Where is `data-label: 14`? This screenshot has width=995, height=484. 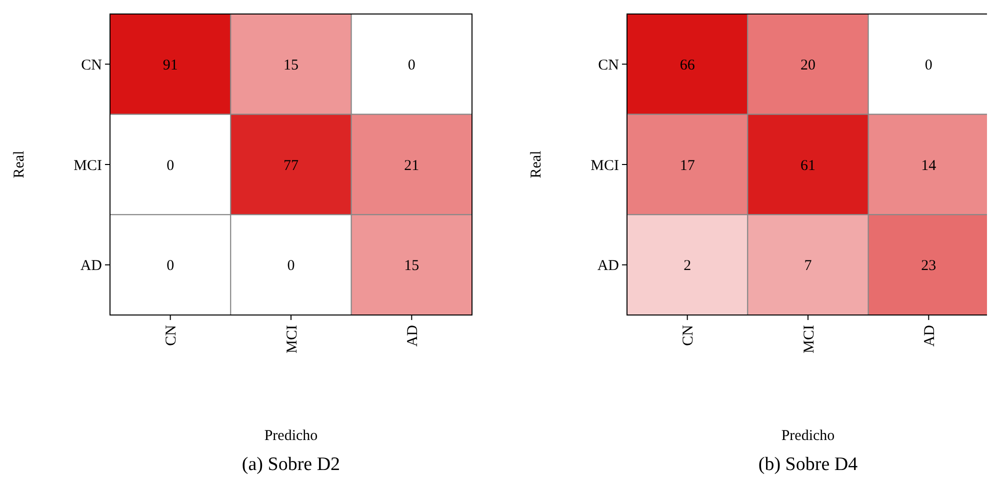
data-label: 14 is located at coordinates (929, 166).